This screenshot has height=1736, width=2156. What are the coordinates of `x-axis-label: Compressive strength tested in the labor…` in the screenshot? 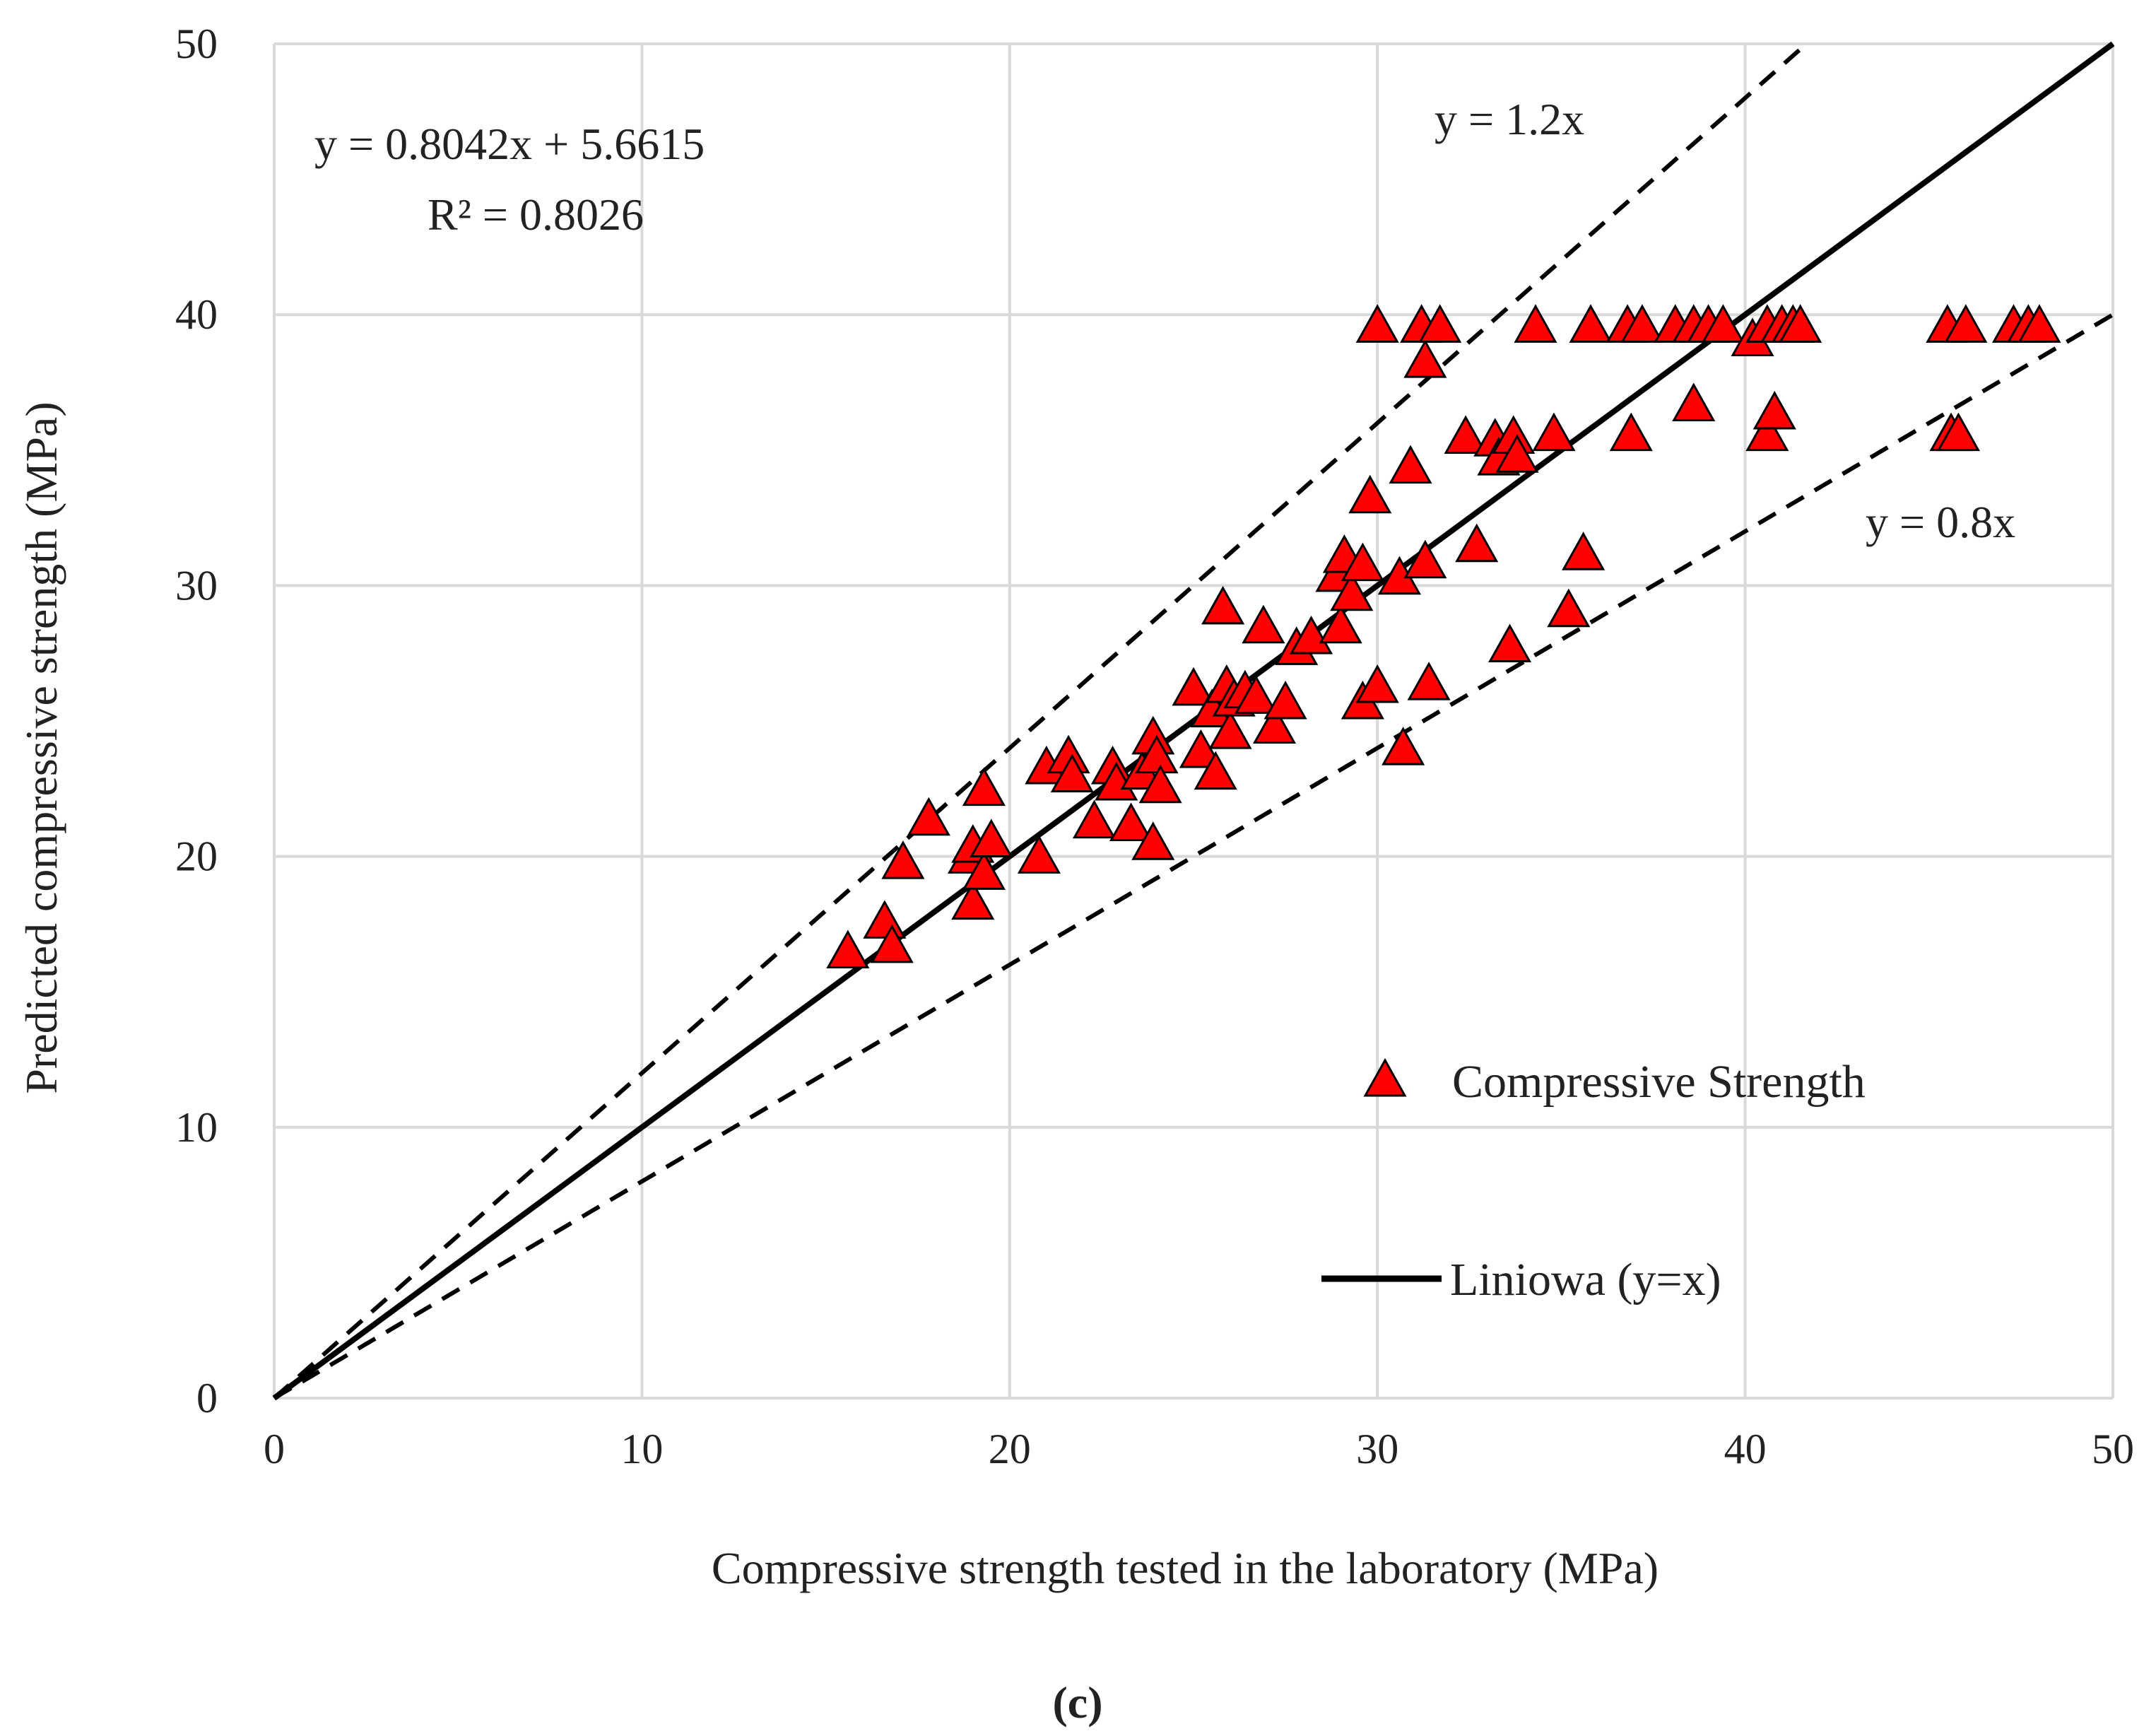 It's located at (1185, 1568).